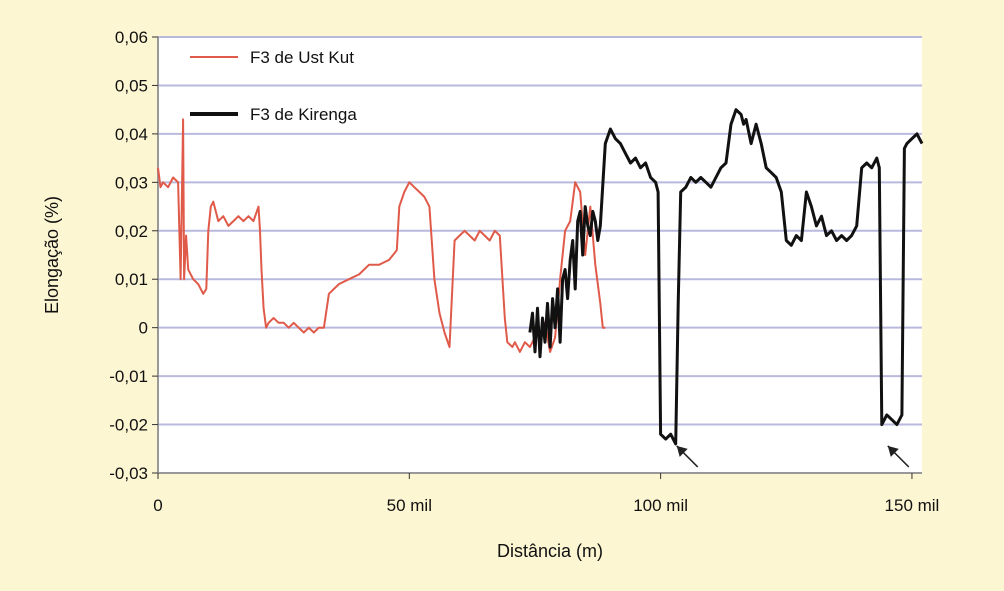 This screenshot has height=591, width=1004. I want to click on legend-item-kirenga: F3 de Kirenga, so click(273, 114).